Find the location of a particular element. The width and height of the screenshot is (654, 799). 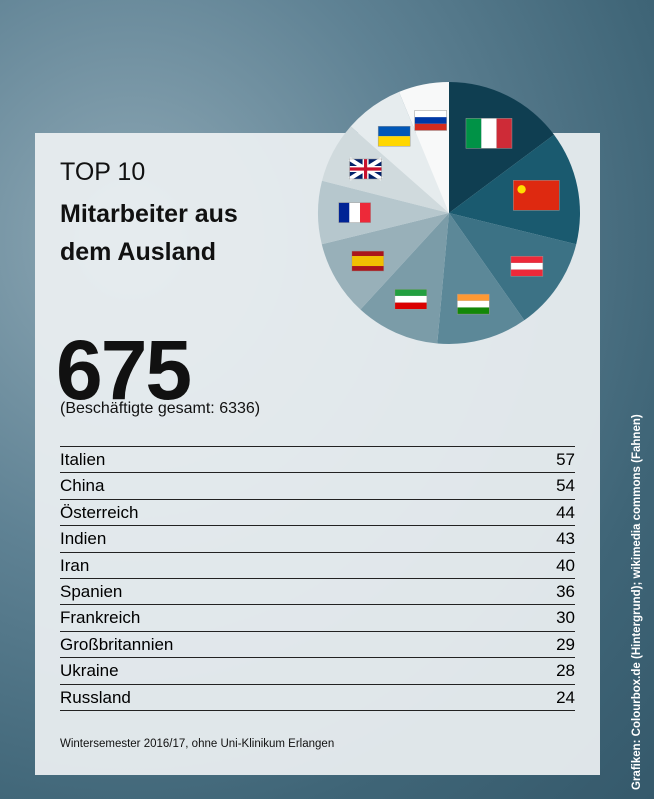

kicker: TOP 10 is located at coordinates (103, 172).